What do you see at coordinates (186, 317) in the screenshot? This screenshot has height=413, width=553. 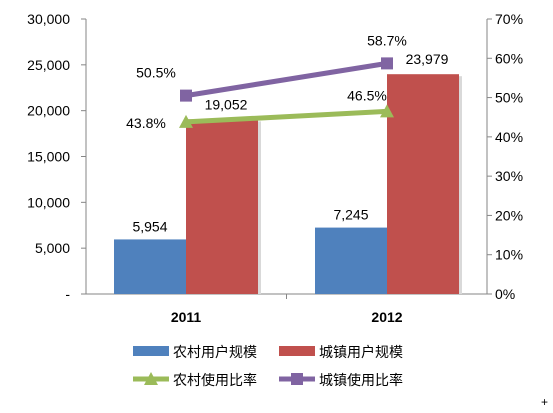 I see `category-label: 2011` at bounding box center [186, 317].